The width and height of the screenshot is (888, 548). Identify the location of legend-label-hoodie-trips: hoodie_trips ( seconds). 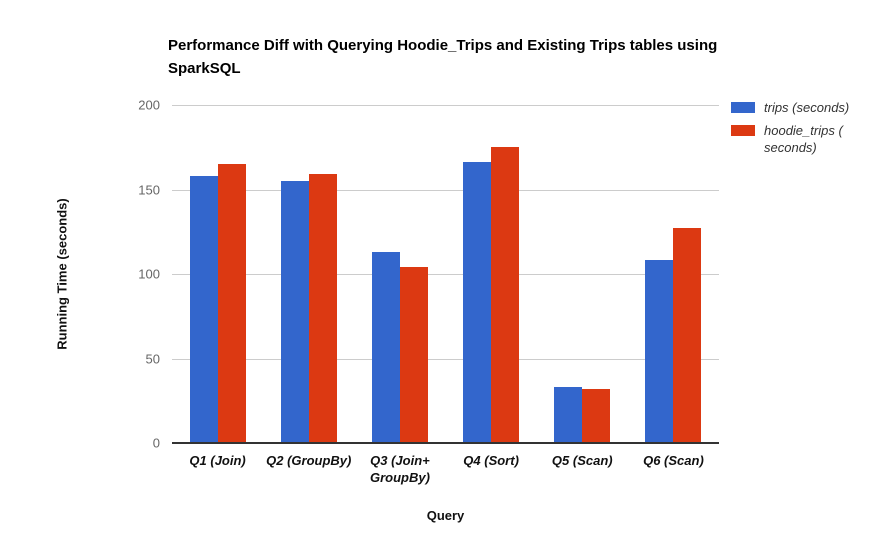
(803, 139).